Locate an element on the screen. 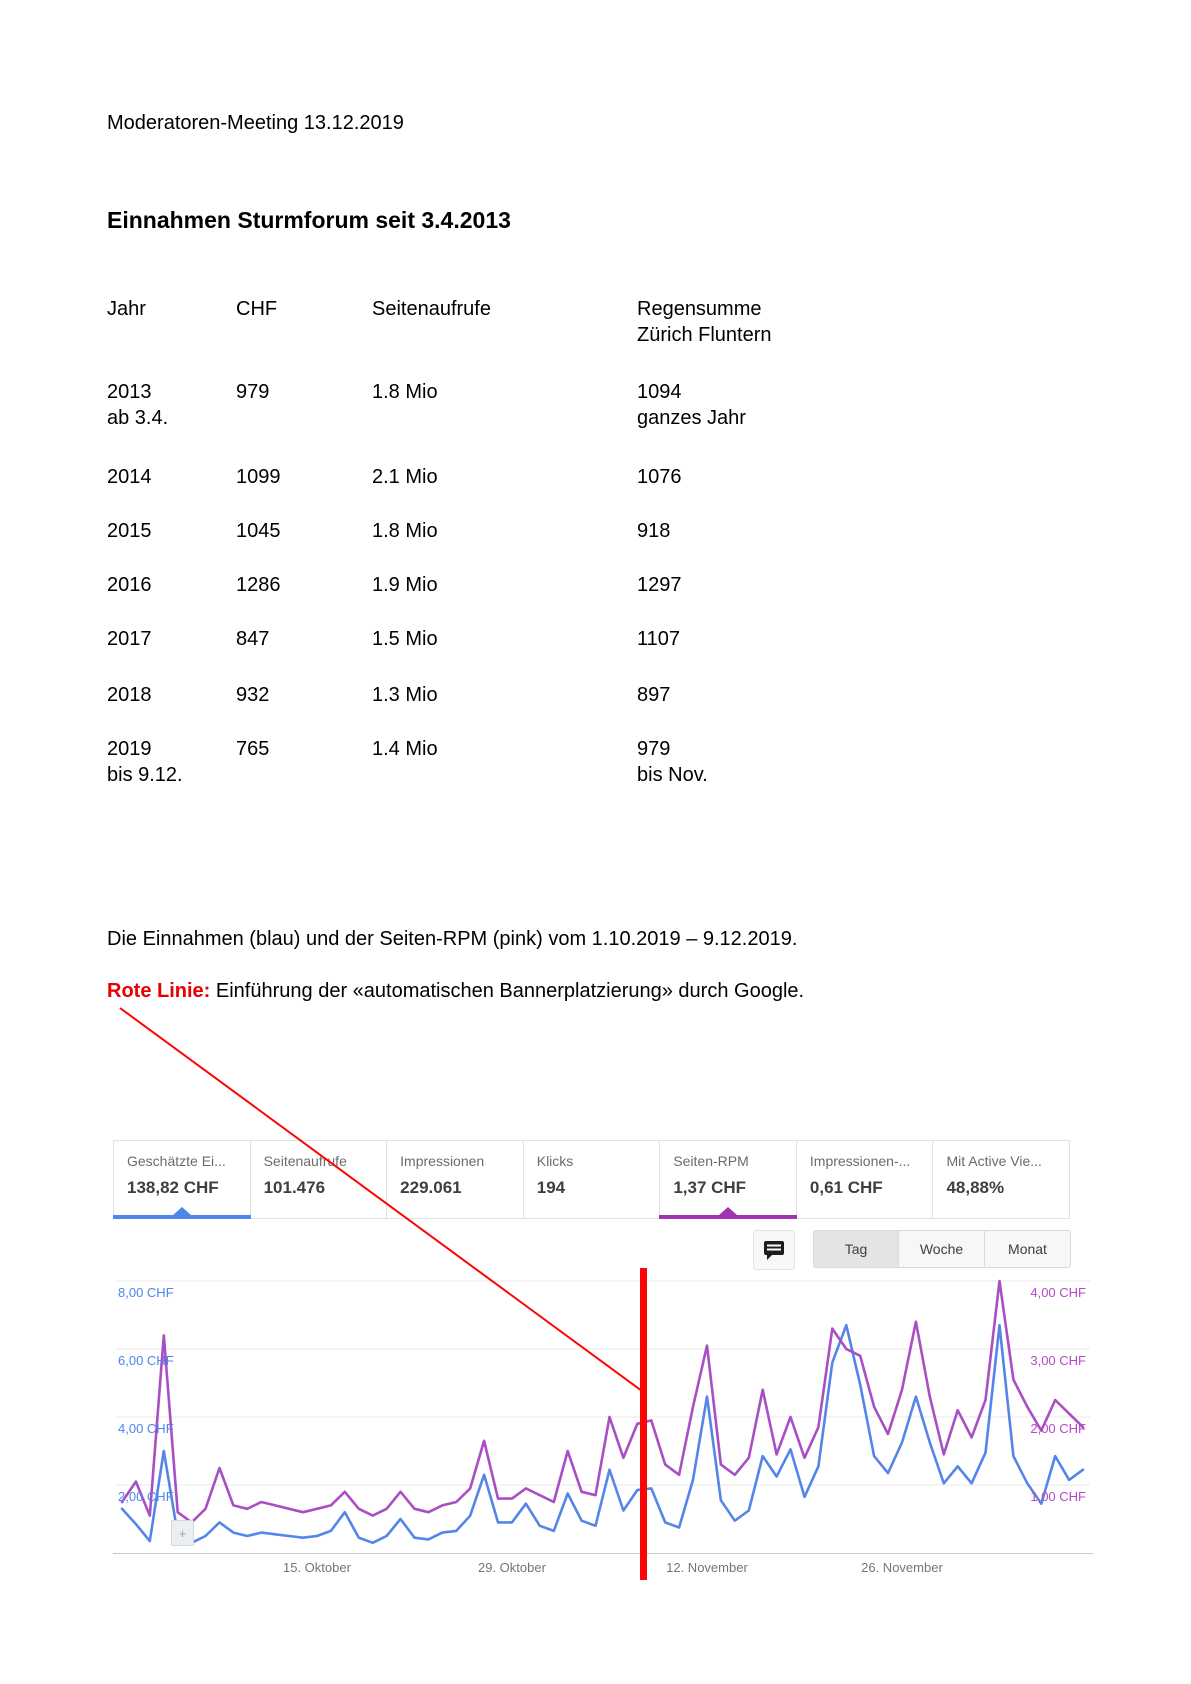 This screenshot has height=1684, width=1191. stat-card-value: 138,82 CHF is located at coordinates (173, 1187).